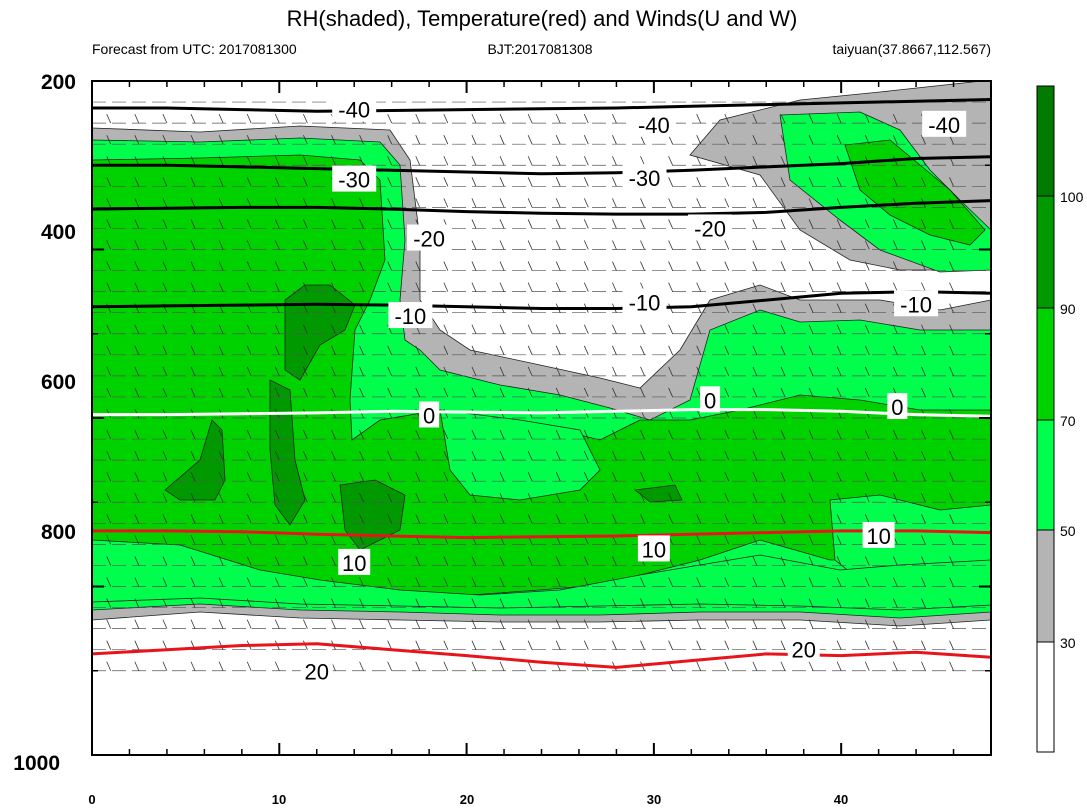 The width and height of the screenshot is (1087, 811). Describe the element at coordinates (317, 672) in the screenshot. I see `contour-label: 20` at that location.